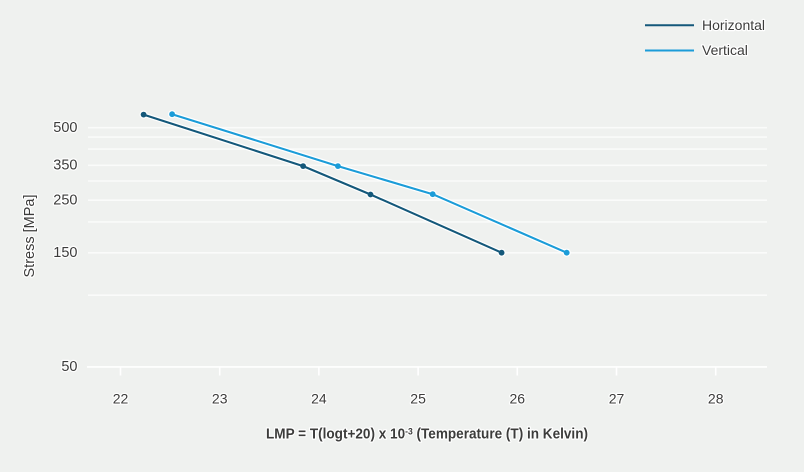 The width and height of the screenshot is (804, 472). I want to click on svg-text: 22, so click(121, 399).